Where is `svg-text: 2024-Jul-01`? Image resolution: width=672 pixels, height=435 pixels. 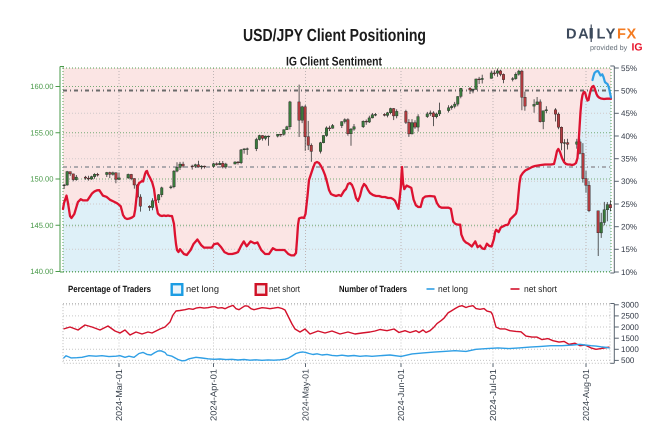
svg-text: 2024-Jul-01 is located at coordinates (493, 395).